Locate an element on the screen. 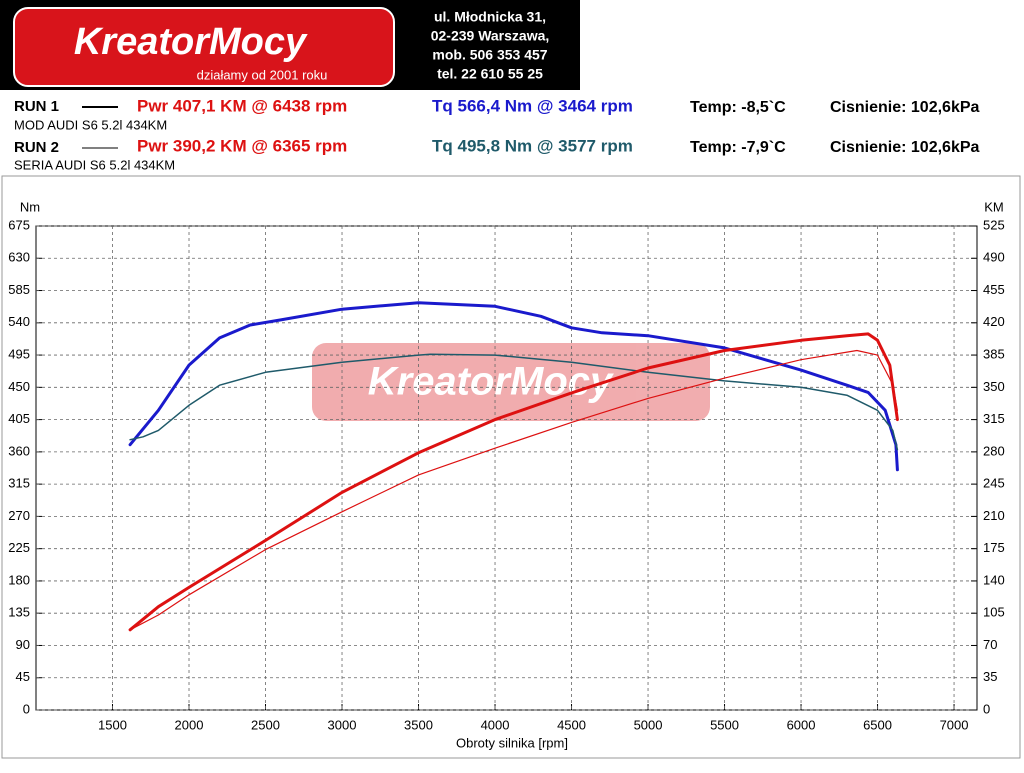 This screenshot has height=773, width=1024. x-tick-label: 2500 is located at coordinates (265, 724).